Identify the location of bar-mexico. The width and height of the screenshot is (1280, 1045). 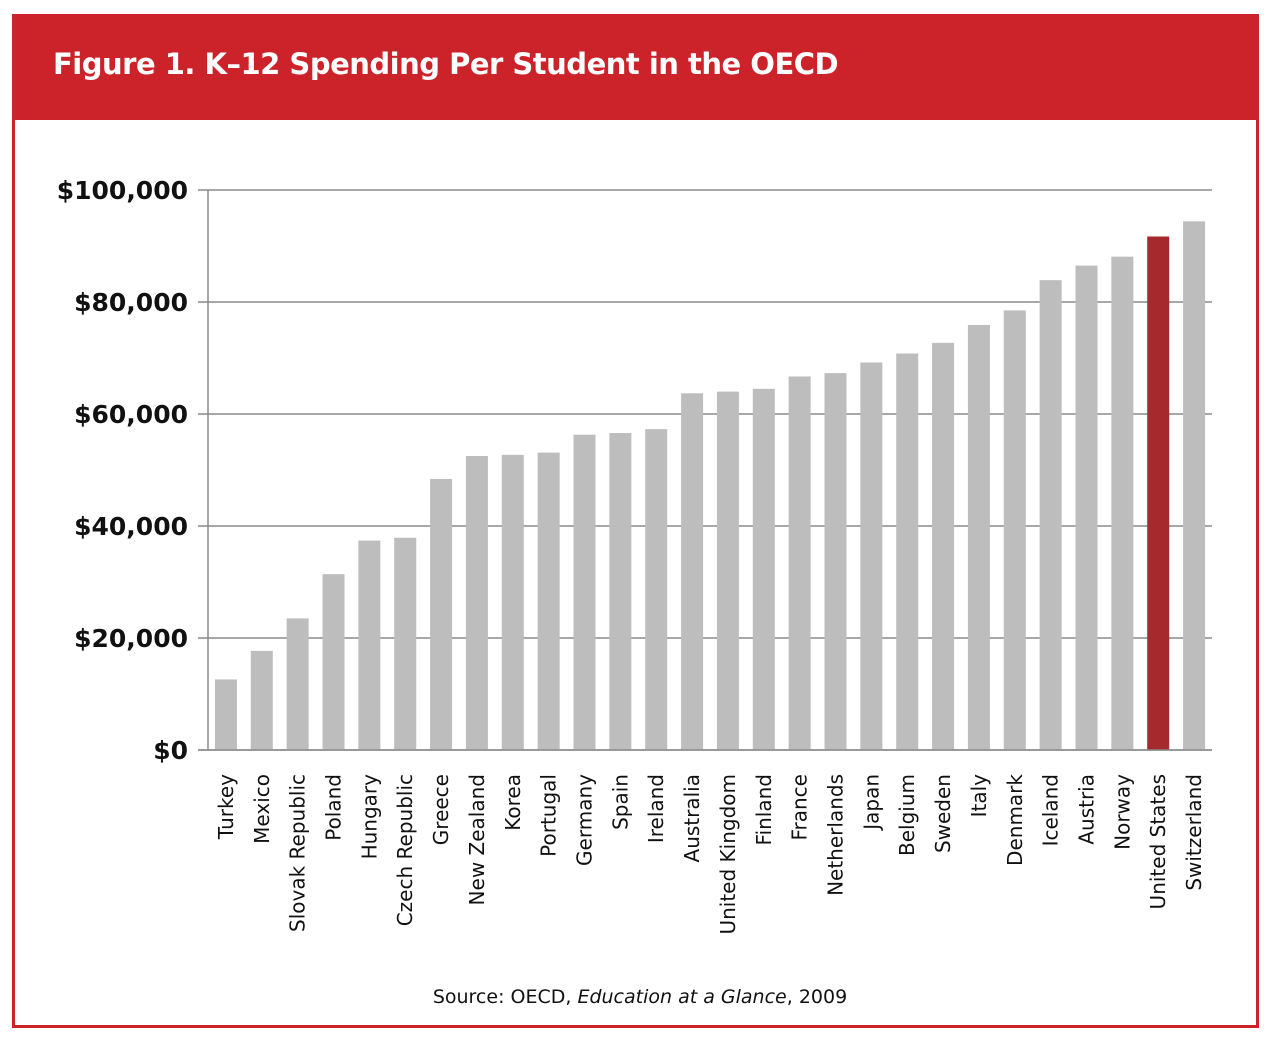
(261, 700).